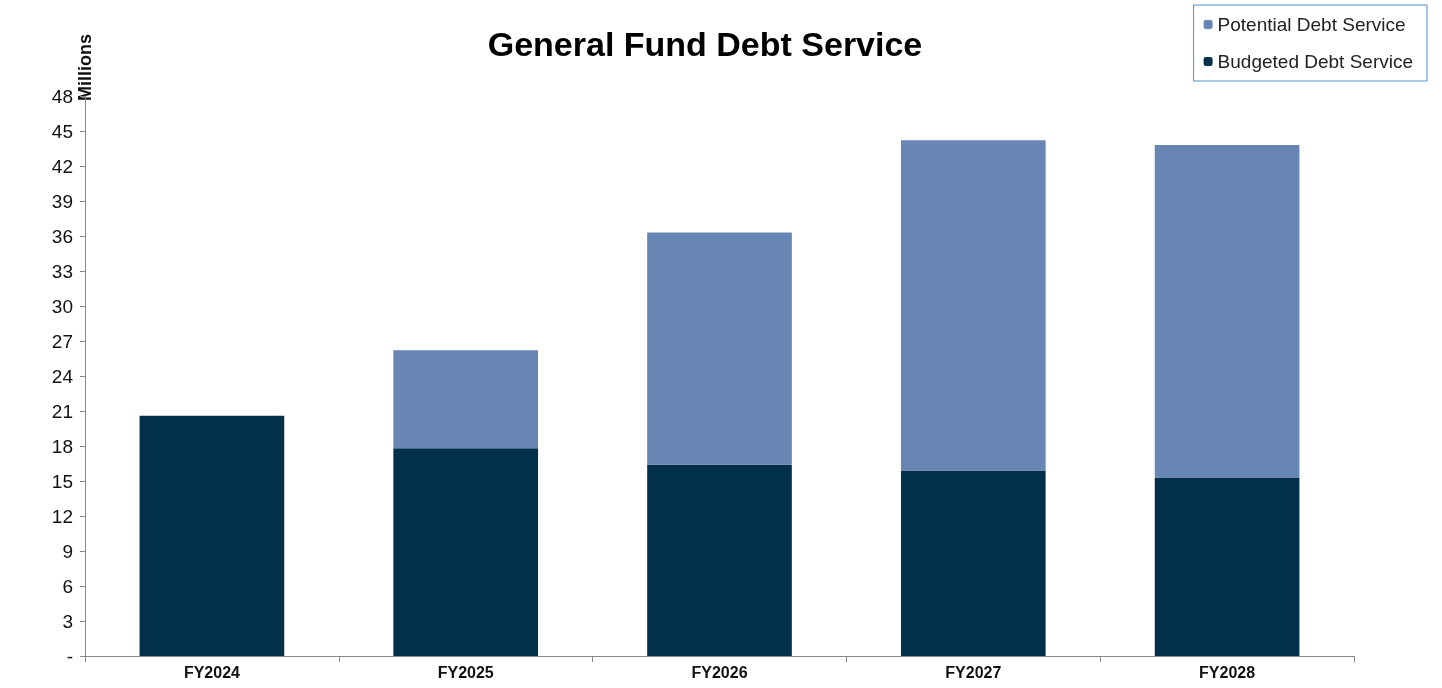 The height and width of the screenshot is (688, 1442). Describe the element at coordinates (85, 67) in the screenshot. I see `y-axis-title: Millions` at that location.